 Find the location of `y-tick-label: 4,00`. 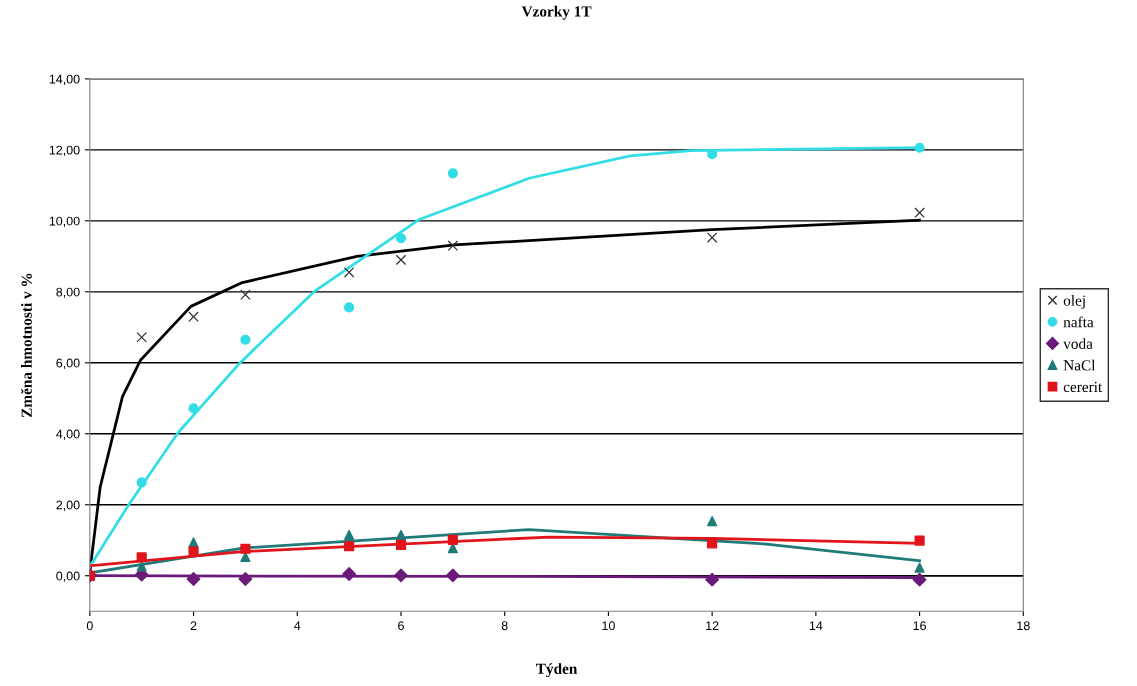

y-tick-label: 4,00 is located at coordinates (68, 434).